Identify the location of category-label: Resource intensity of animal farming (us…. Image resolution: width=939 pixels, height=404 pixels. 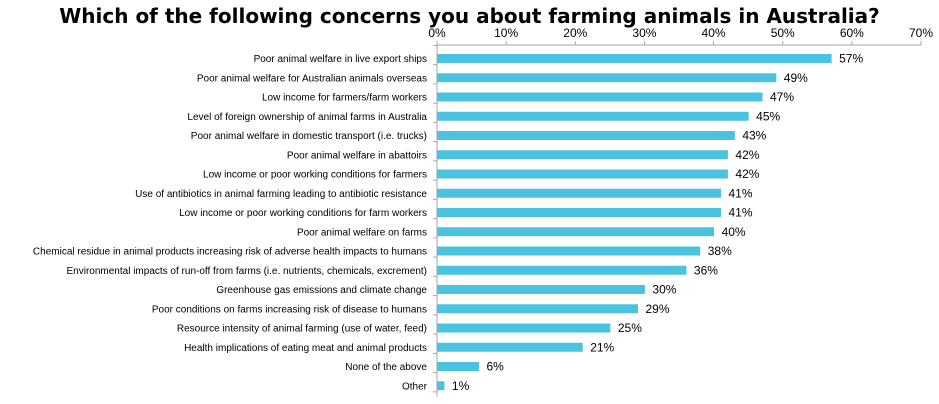
(302, 329).